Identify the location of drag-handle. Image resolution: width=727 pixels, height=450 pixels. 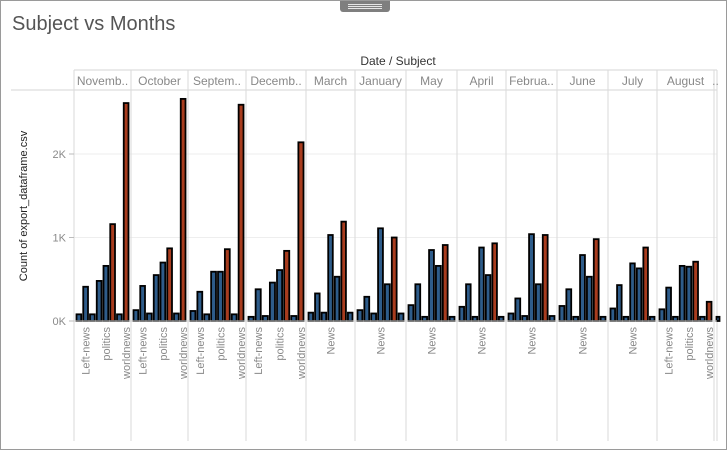
(365, 6).